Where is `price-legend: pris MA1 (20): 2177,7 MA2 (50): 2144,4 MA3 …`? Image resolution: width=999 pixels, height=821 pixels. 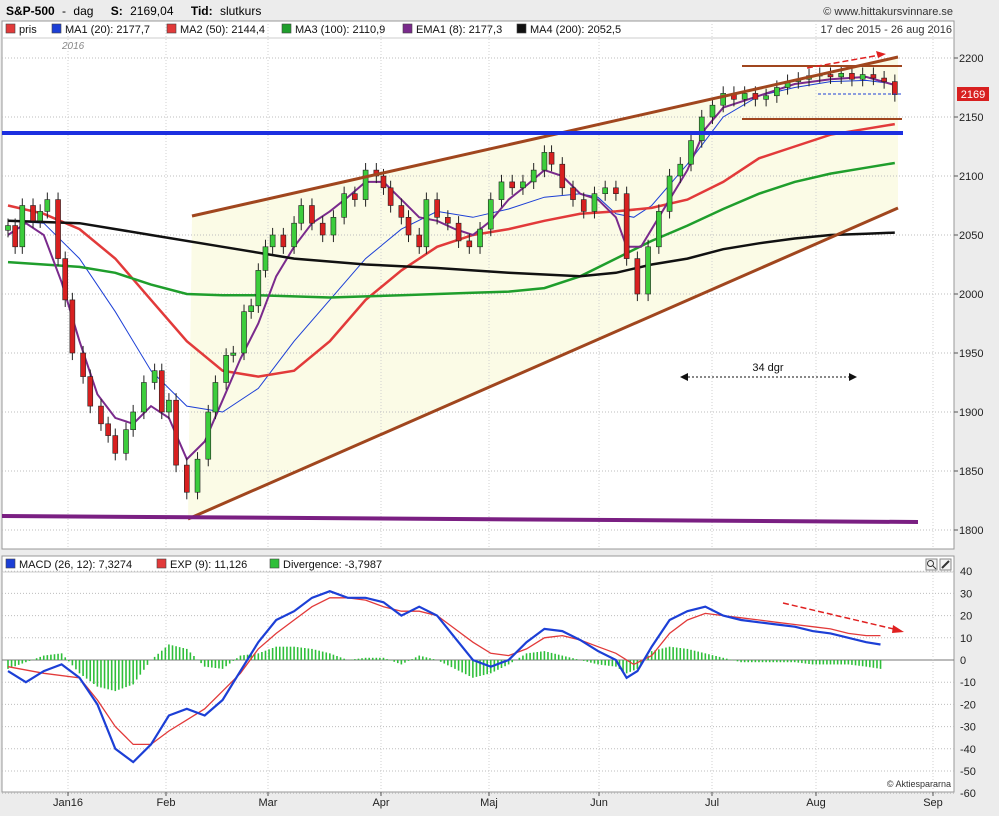 price-legend: pris MA1 (20): 2177,7 MA2 (50): 2144,4 MA3 … is located at coordinates (313, 29).